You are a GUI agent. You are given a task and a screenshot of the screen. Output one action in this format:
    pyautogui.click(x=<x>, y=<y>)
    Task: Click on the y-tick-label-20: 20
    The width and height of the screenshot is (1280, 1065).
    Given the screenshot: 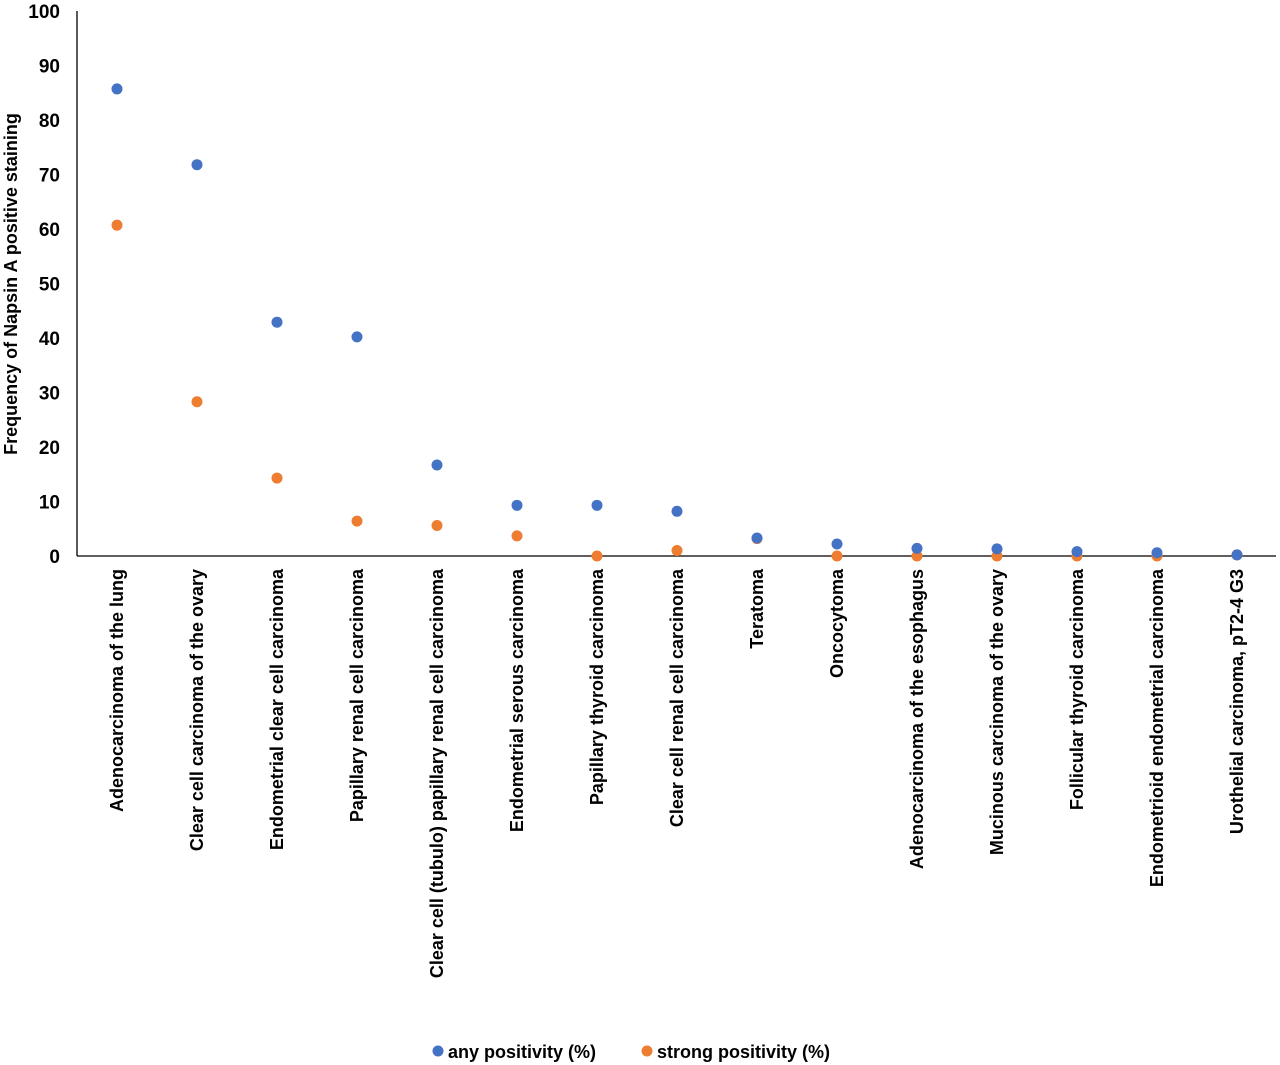 What is the action you would take?
    pyautogui.click(x=49, y=448)
    